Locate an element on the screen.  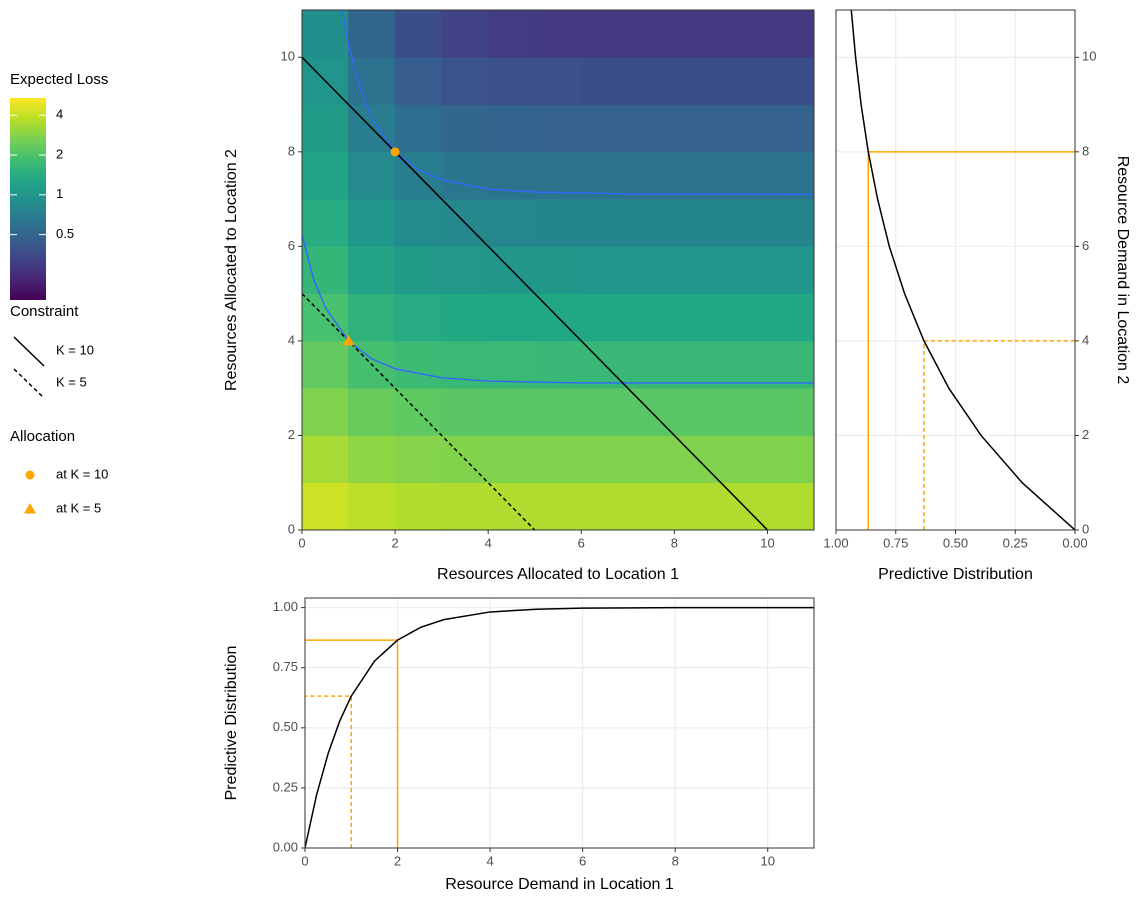
colorbar-label: 0.5 is located at coordinates (65, 233).